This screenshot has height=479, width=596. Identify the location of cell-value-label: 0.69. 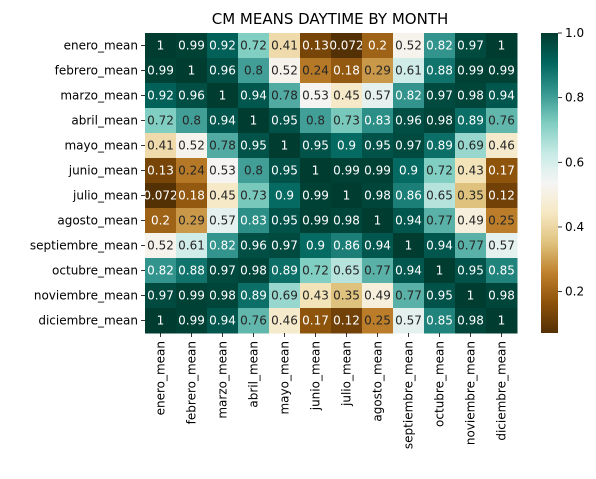
(470, 146).